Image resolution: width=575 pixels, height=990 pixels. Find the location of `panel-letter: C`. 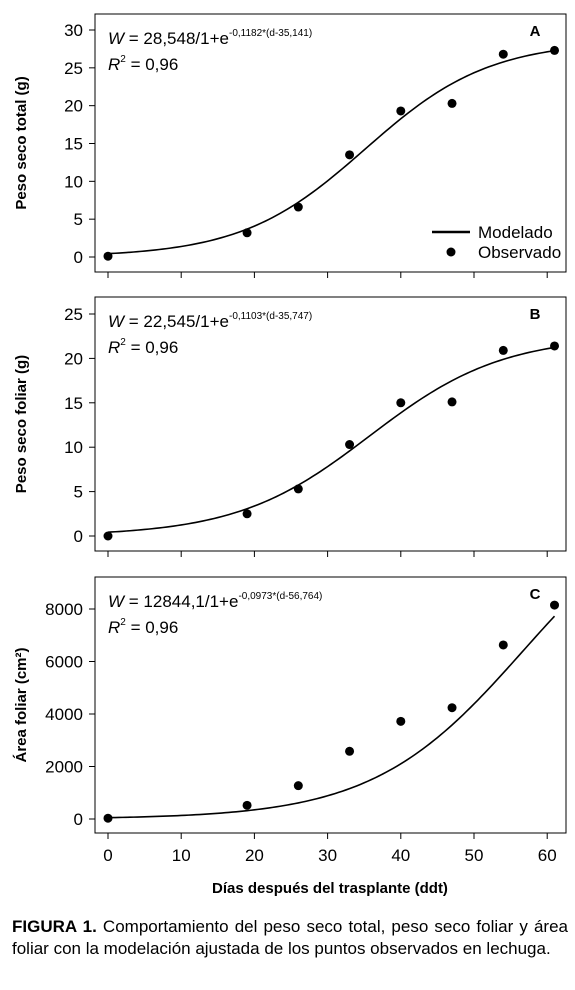

panel-letter: C is located at coordinates (535, 594).